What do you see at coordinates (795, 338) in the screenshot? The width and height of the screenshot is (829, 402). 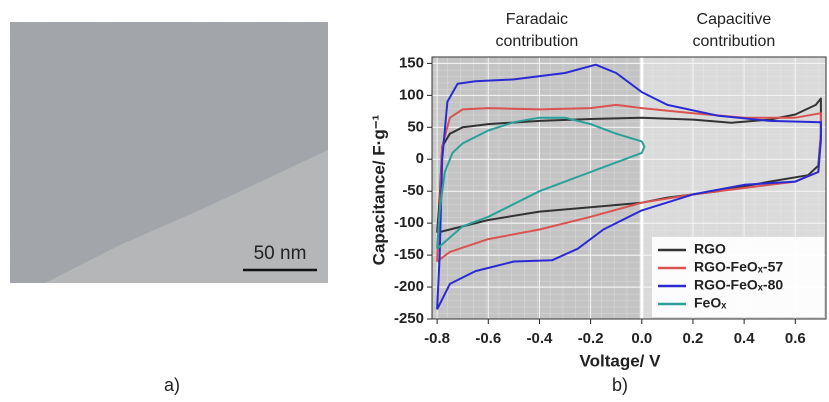 I see `x-tick-label: 0.6` at bounding box center [795, 338].